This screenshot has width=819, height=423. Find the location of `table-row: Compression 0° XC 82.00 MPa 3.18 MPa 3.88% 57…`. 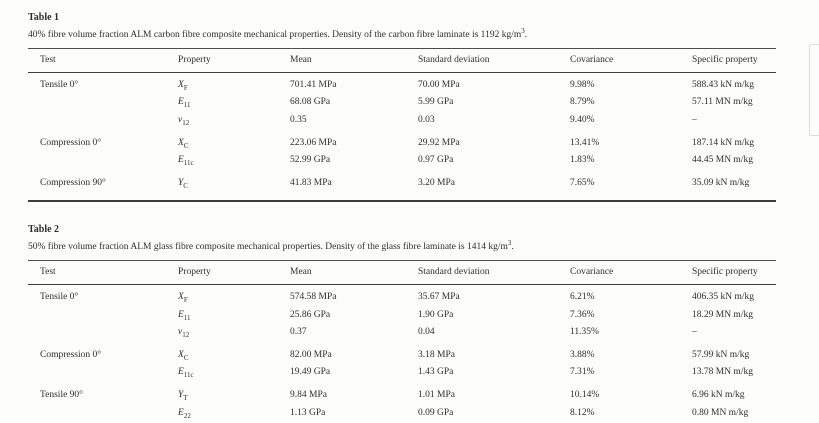

table-row: Compression 0° XC 82.00 MPa 3.18 MPa 3.88% 57… is located at coordinates (402, 354).